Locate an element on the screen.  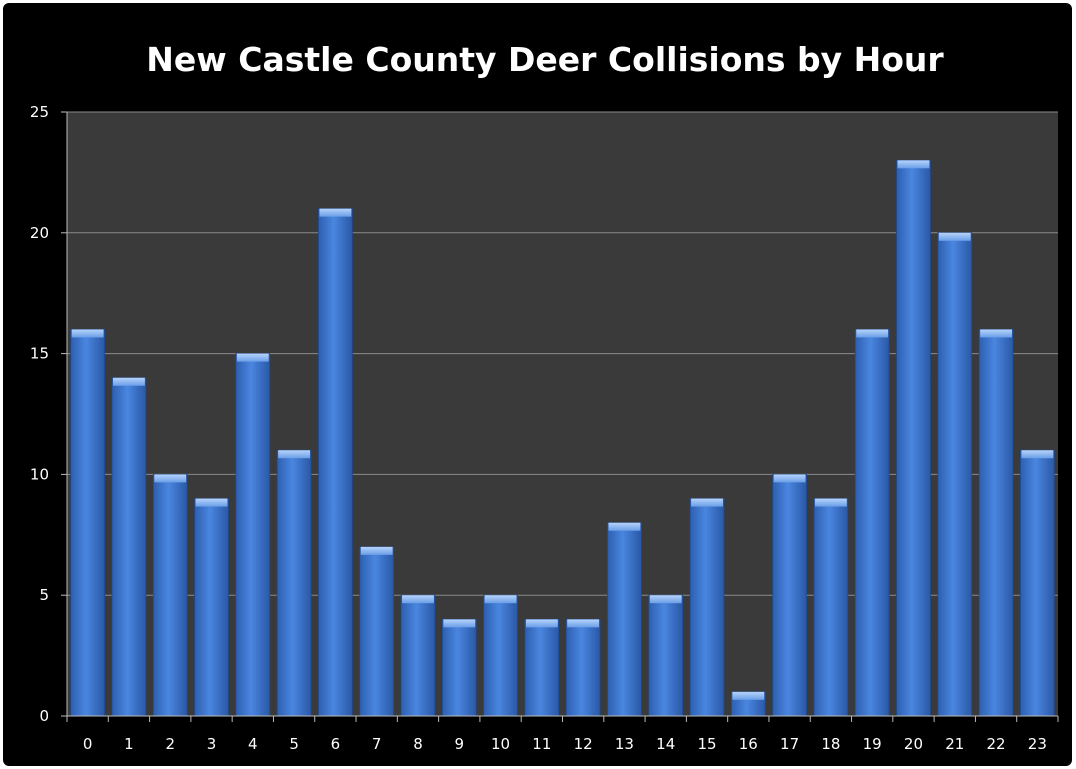
x-tick-label: 19 is located at coordinates (872, 744).